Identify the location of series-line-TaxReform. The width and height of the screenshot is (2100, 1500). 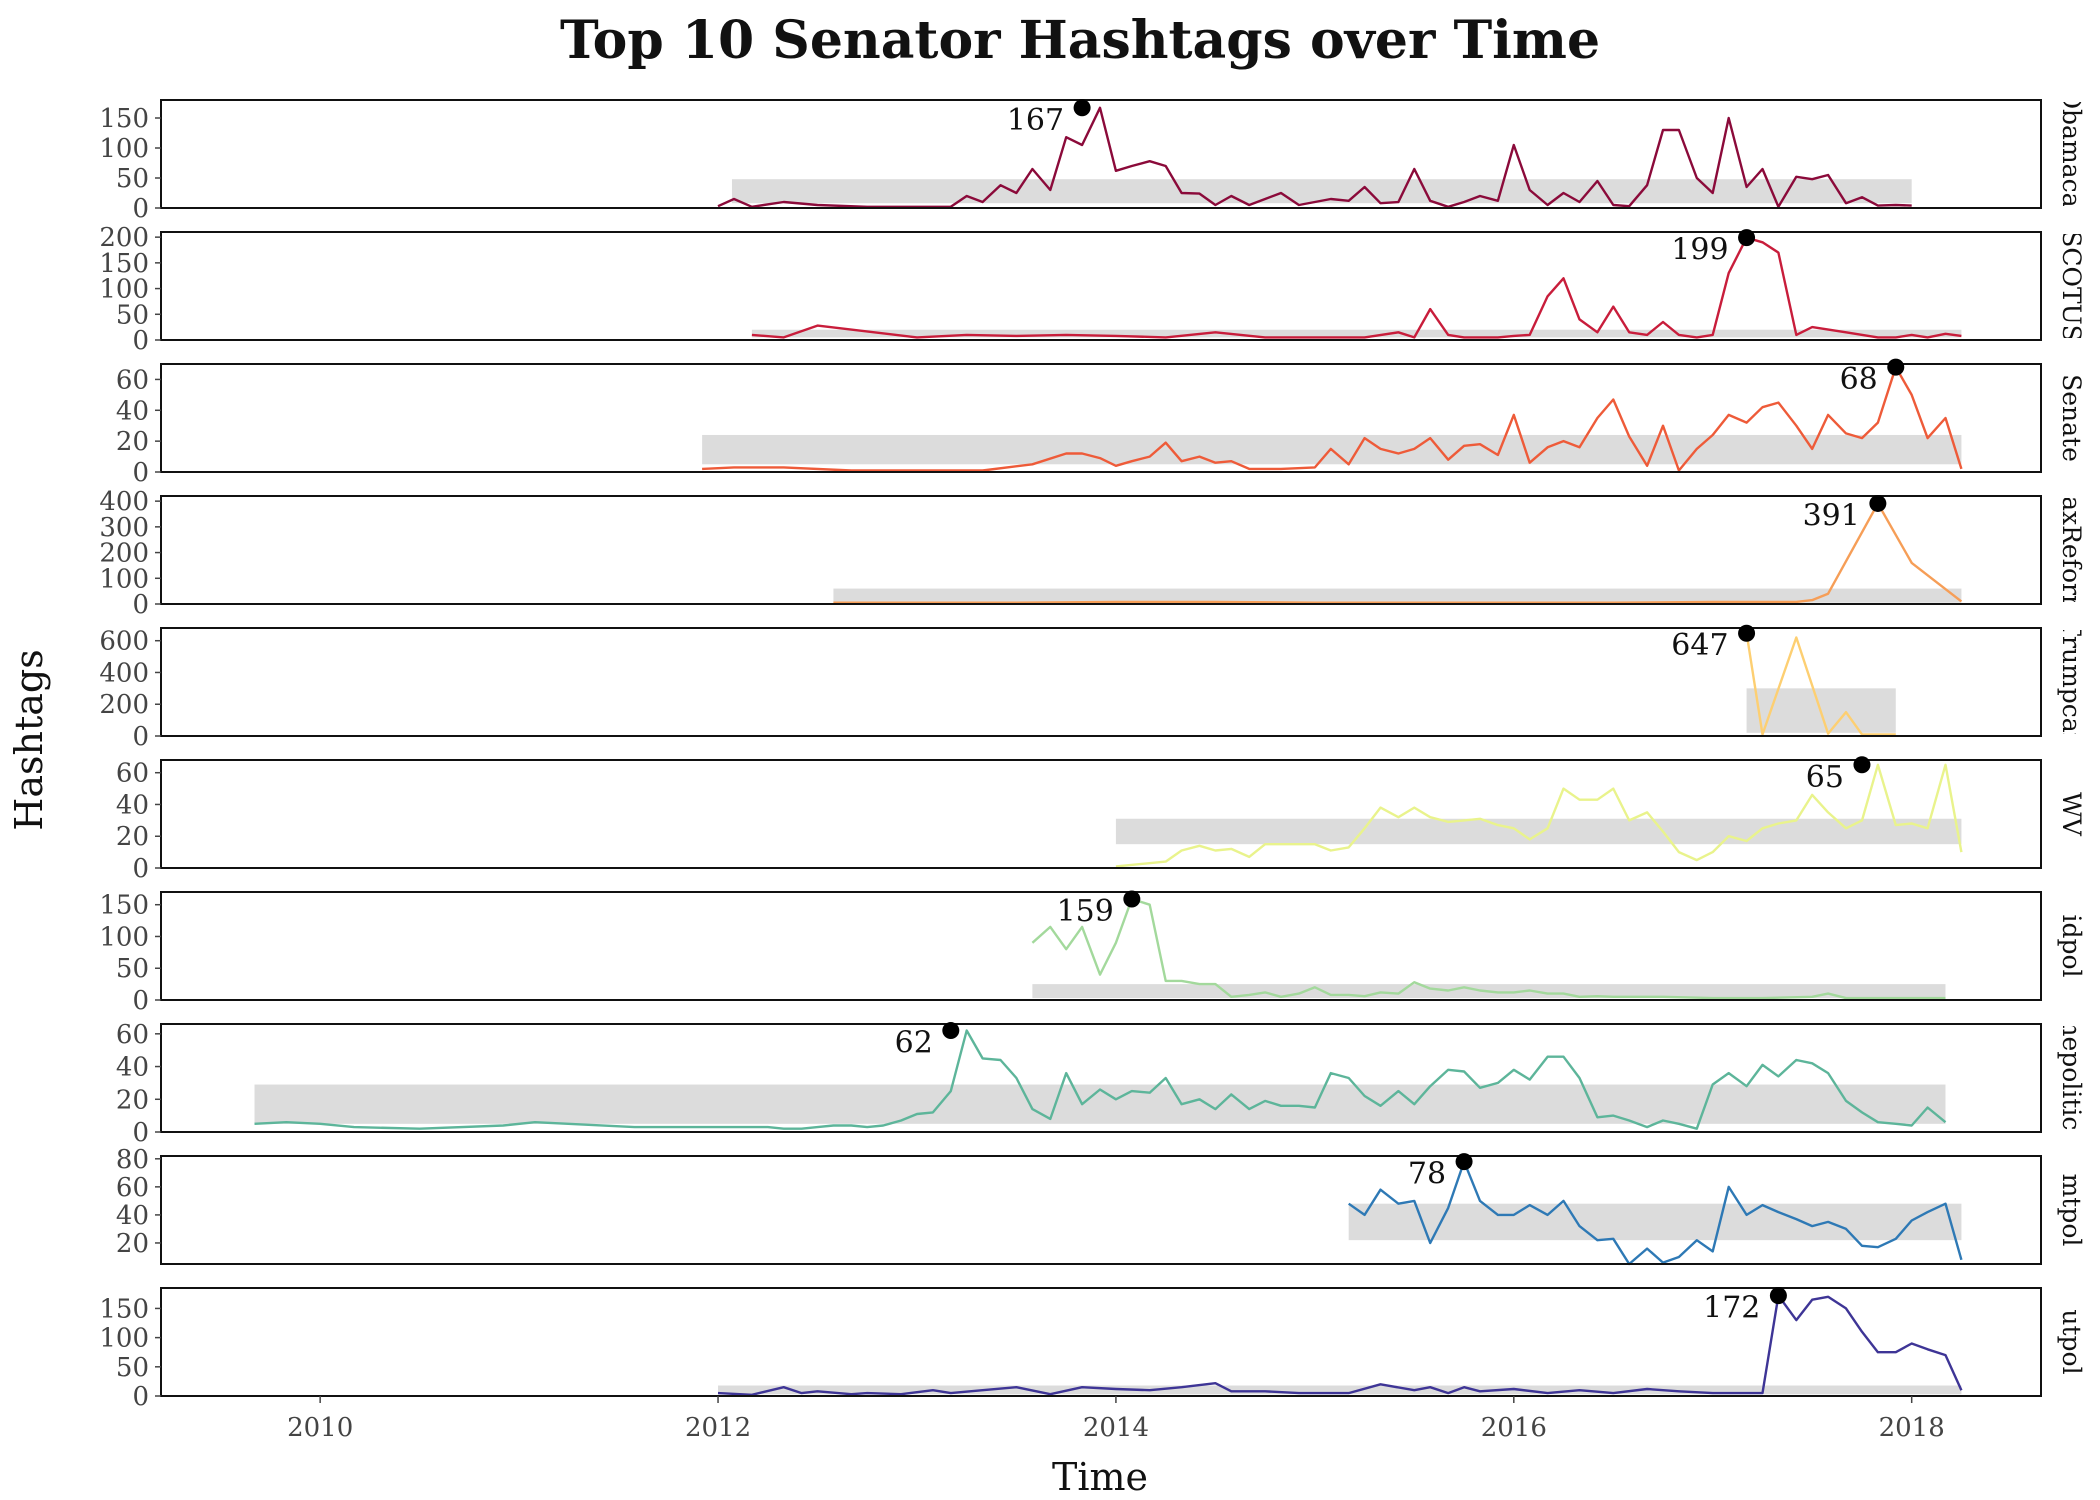
(1398, 553).